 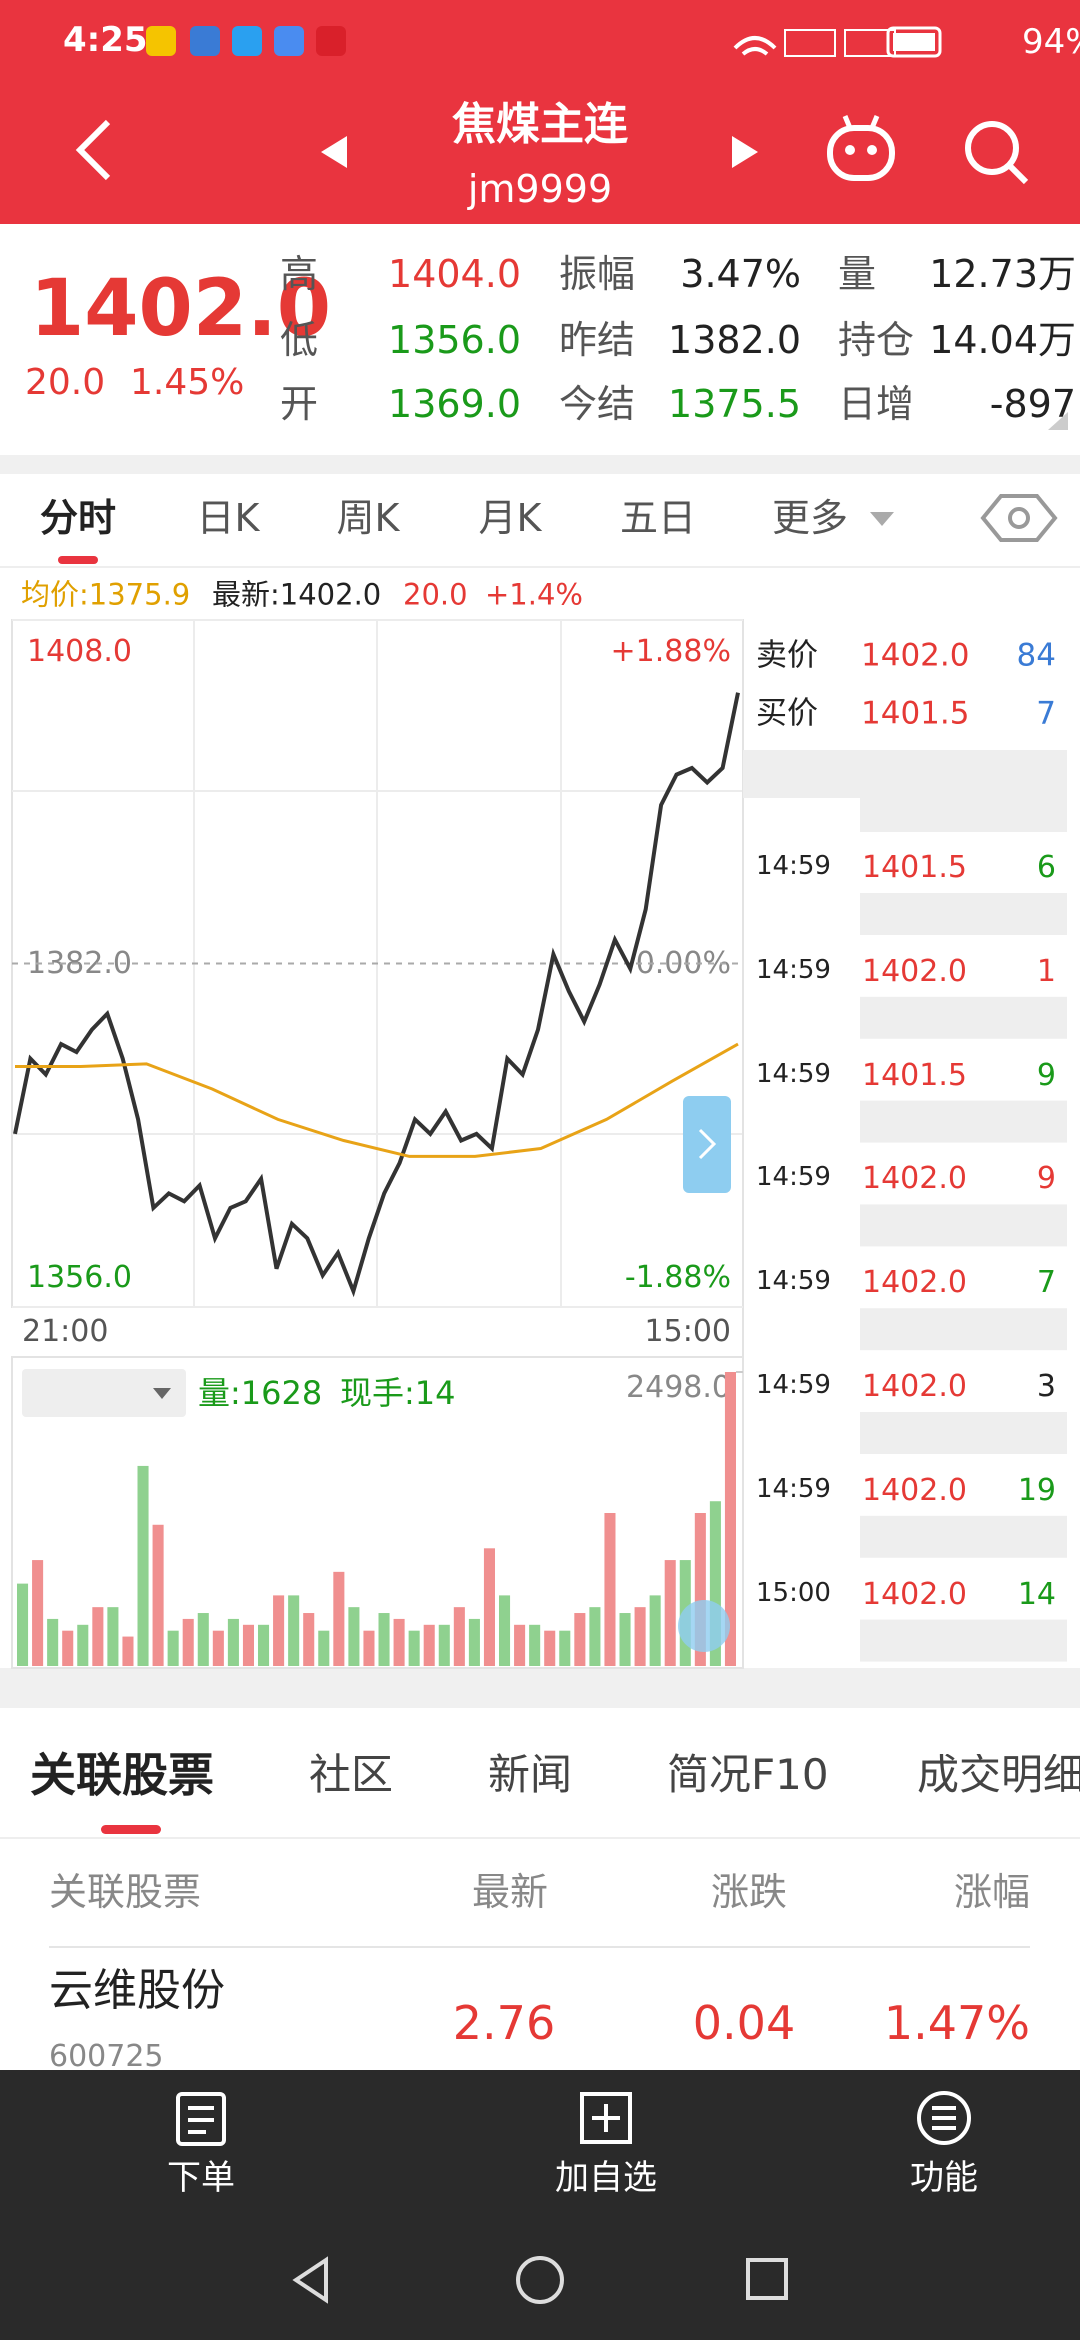 What do you see at coordinates (454, 274) in the screenshot?
I see `quote-value: 1404.0` at bounding box center [454, 274].